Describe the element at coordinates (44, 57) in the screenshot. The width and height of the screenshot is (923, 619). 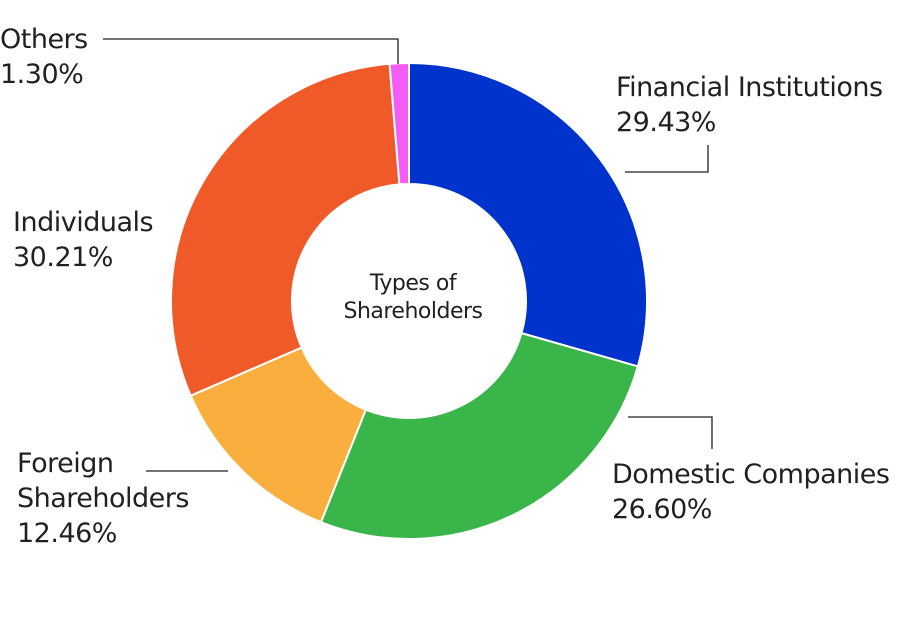
I see `slice-label-others: Others 1.30%` at that location.